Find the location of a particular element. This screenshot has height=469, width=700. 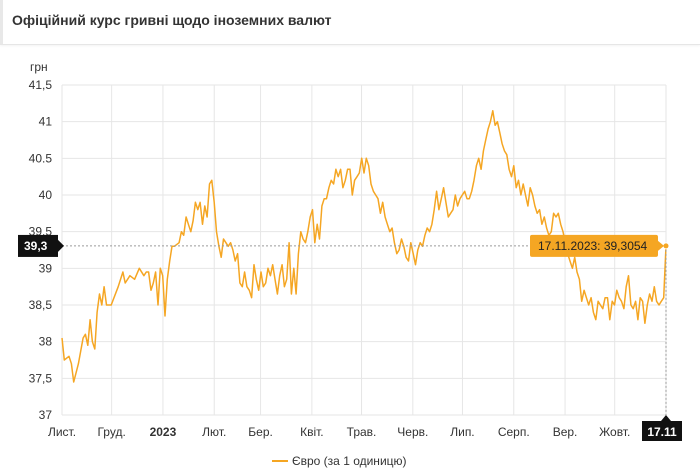

y-badge-bg is located at coordinates (38, 245).